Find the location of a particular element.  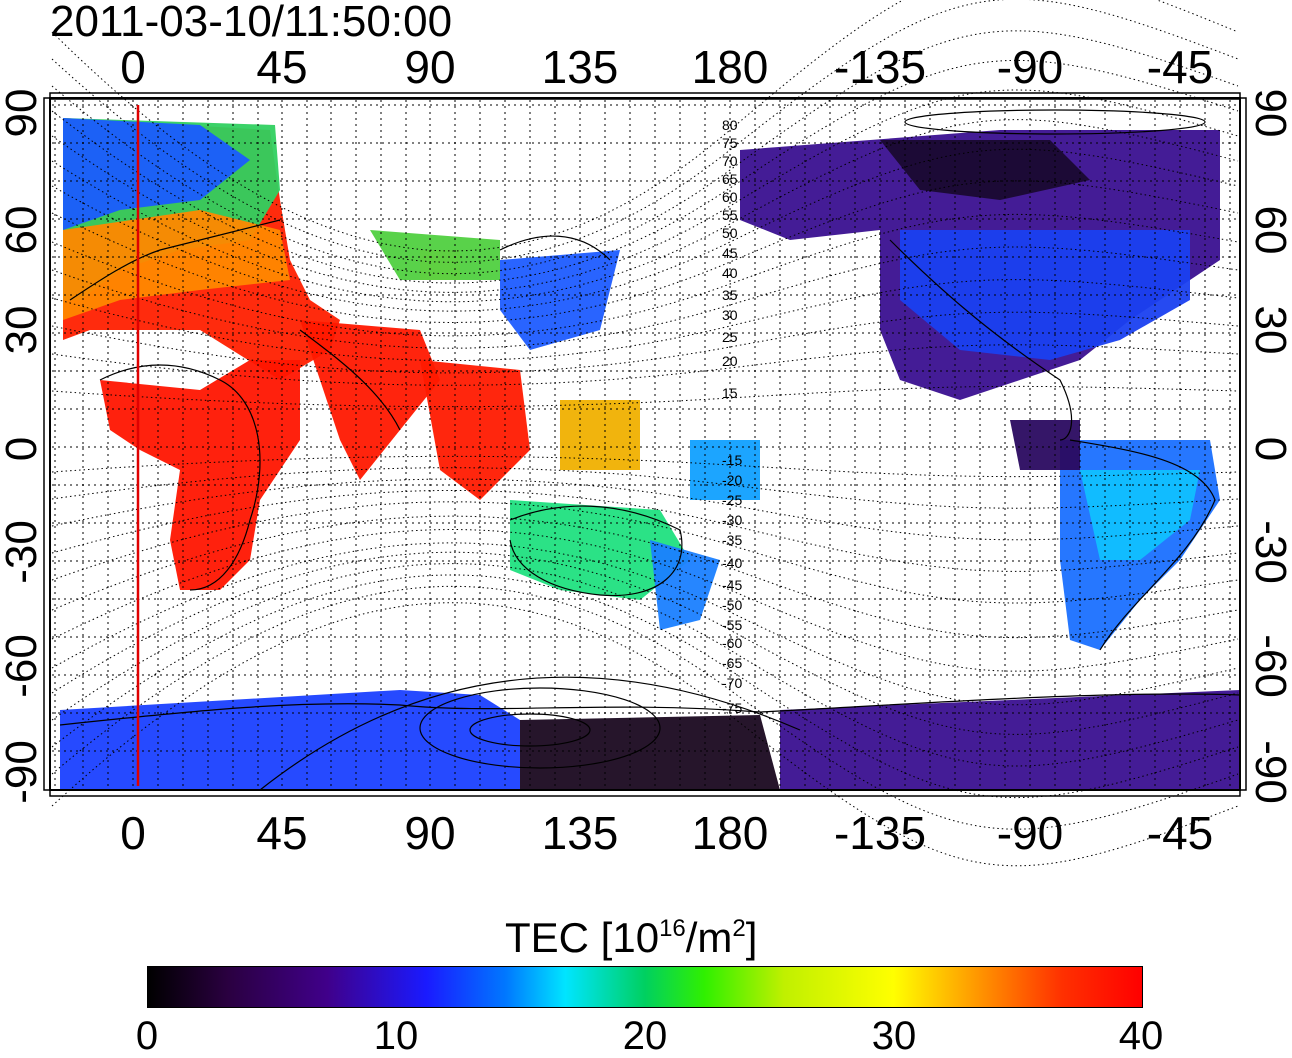

lat-tick-right: 90 is located at coordinates (1269, 113).